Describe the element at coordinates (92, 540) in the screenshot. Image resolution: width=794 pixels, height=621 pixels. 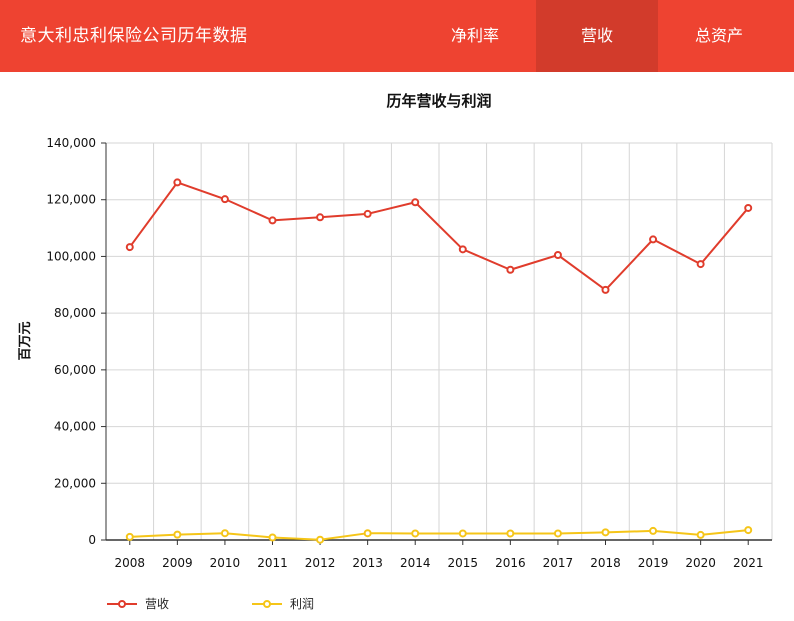
I see `y-tick-label: 0` at that location.